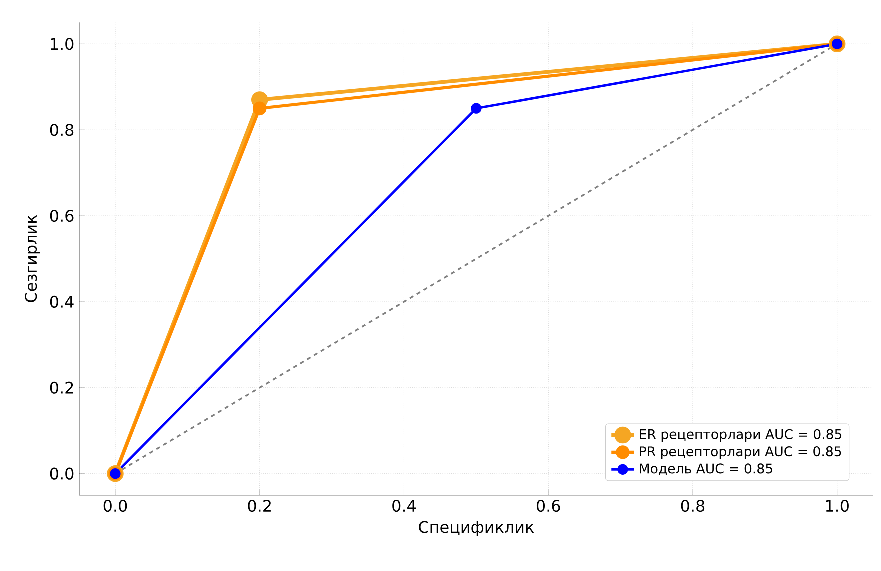  What do you see at coordinates (259, 506) in the screenshot?
I see `x-tick-label: 0.2` at bounding box center [259, 506].